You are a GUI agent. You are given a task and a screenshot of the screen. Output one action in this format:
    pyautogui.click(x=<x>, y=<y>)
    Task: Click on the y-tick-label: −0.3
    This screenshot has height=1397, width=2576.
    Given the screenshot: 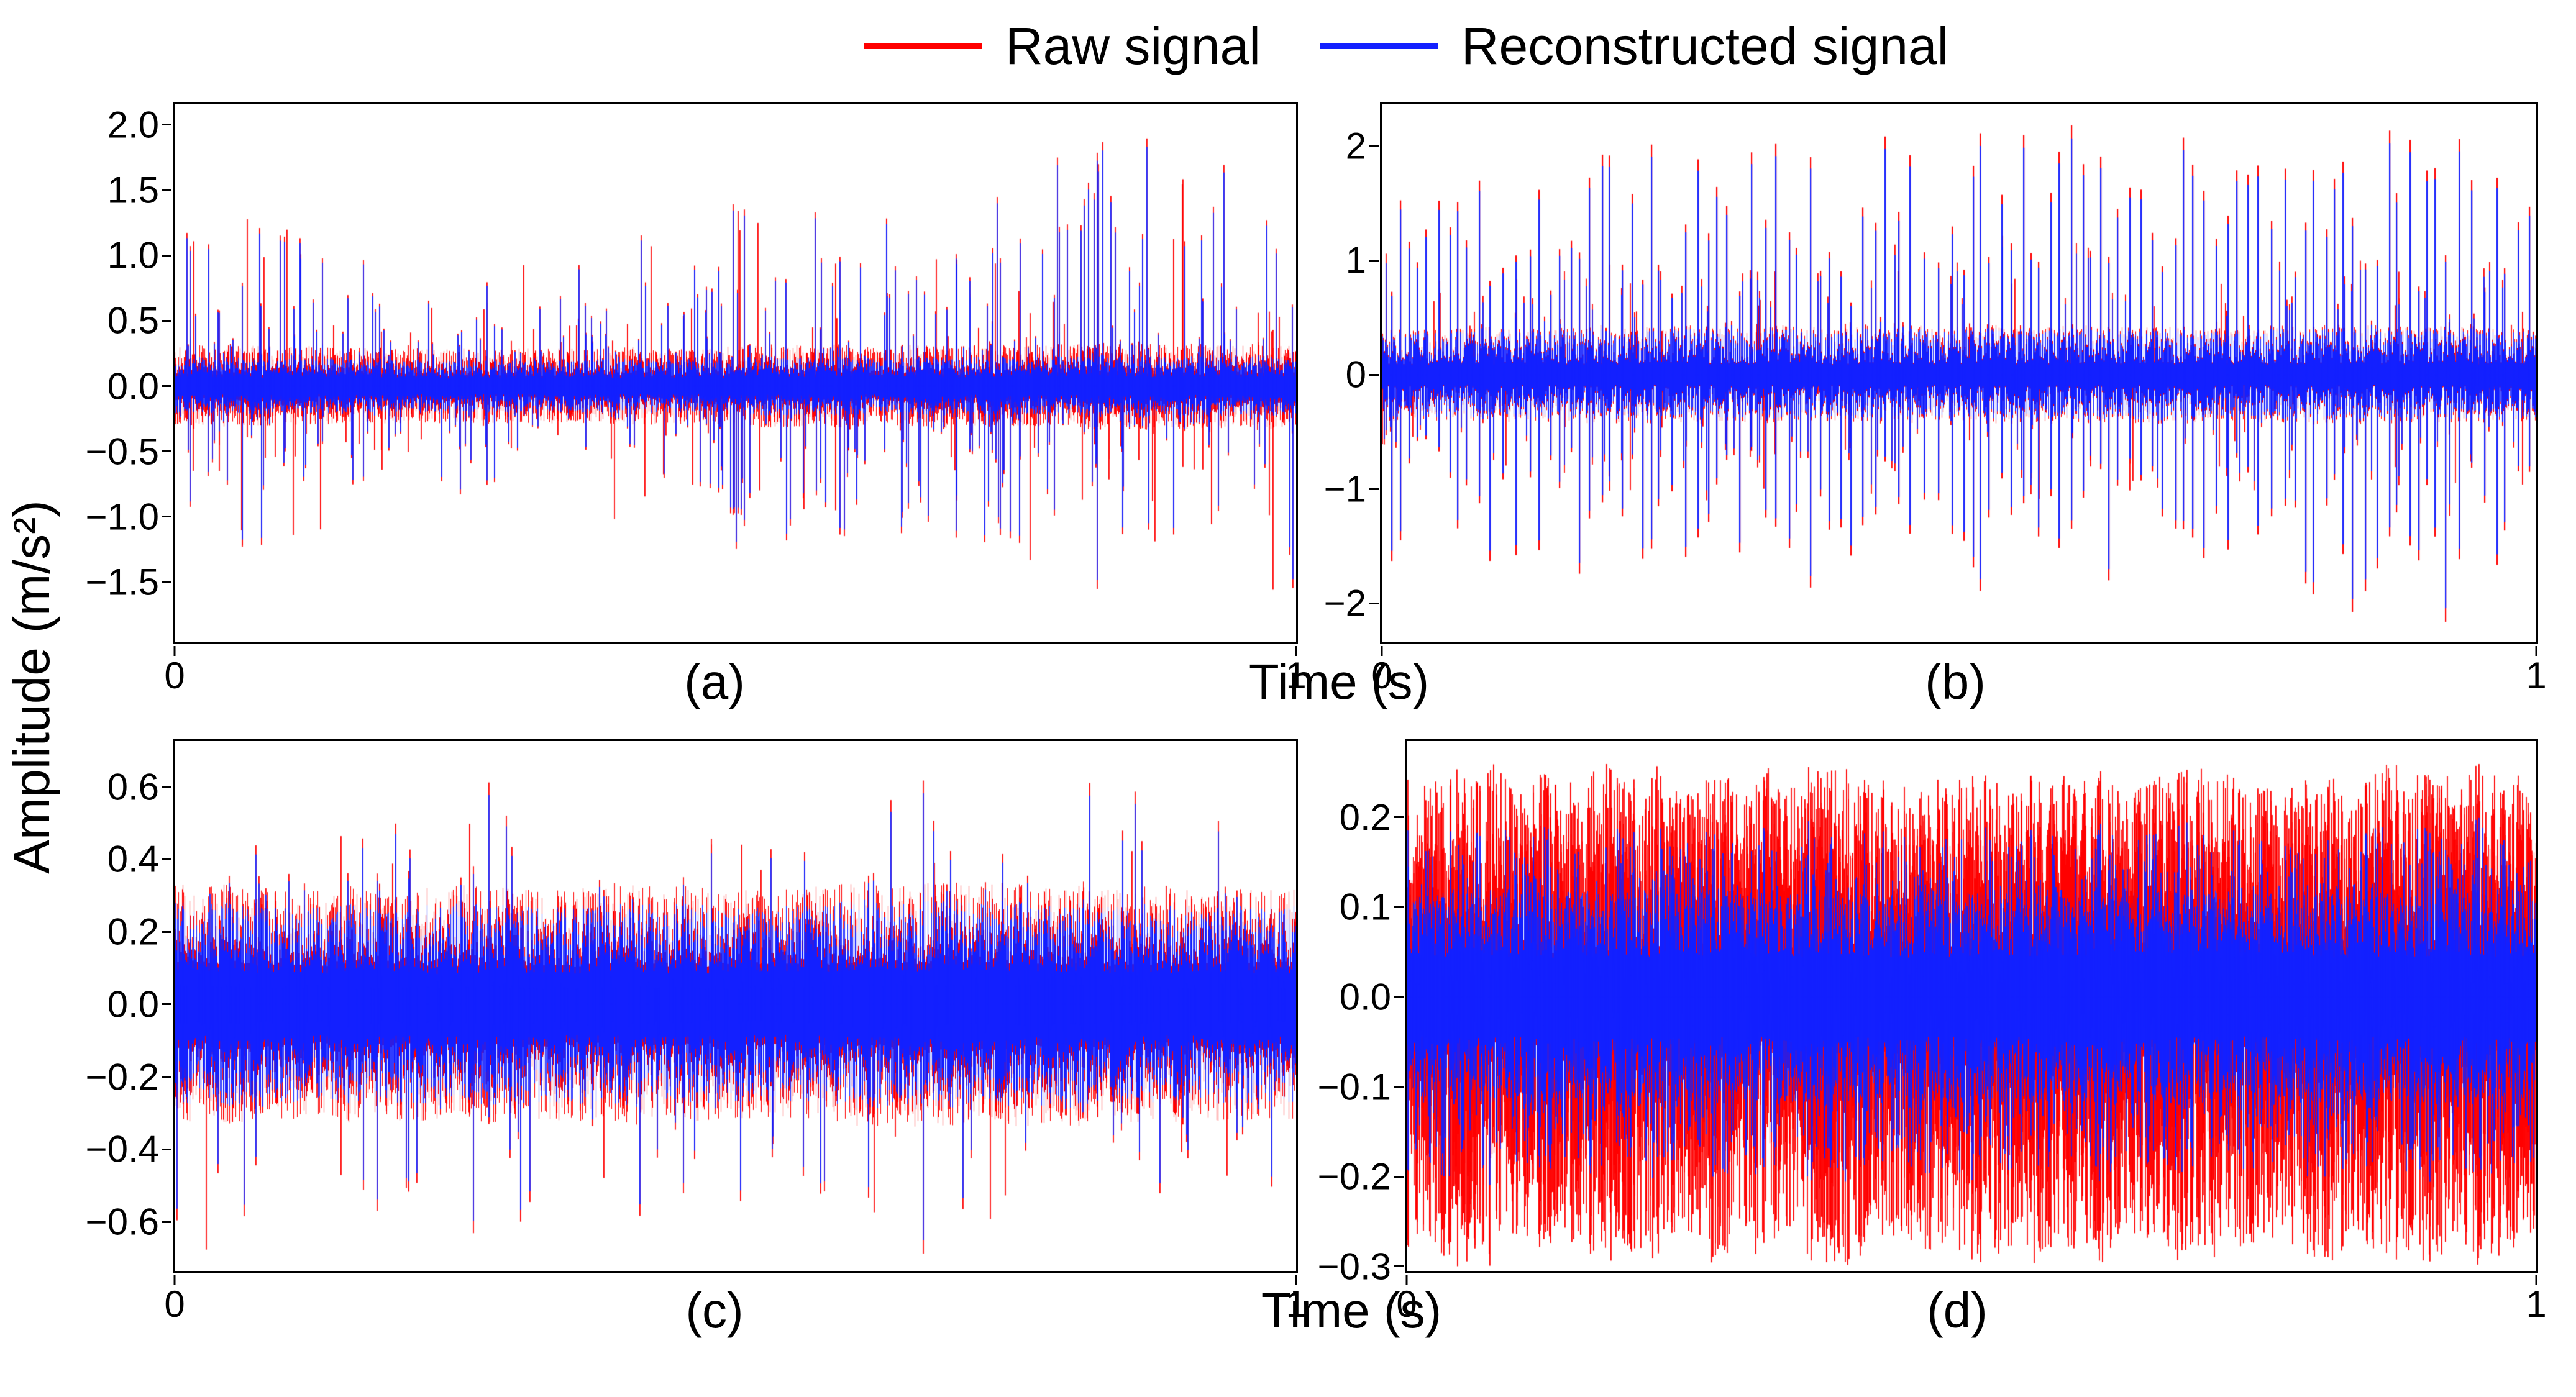 What is the action you would take?
    pyautogui.click(x=1354, y=1266)
    